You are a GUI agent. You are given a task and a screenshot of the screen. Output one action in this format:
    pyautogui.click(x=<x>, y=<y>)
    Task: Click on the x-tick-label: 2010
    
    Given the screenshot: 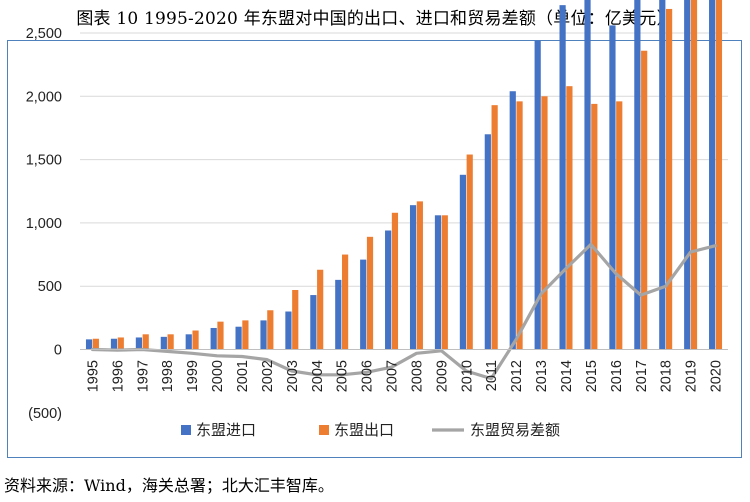 What is the action you would take?
    pyautogui.click(x=467, y=376)
    